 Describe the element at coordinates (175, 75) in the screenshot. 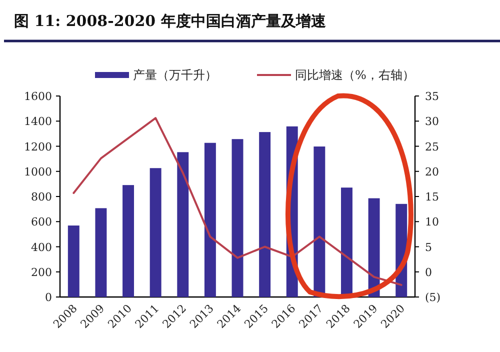

I see `legend-label: 产量（万千升）` at that location.